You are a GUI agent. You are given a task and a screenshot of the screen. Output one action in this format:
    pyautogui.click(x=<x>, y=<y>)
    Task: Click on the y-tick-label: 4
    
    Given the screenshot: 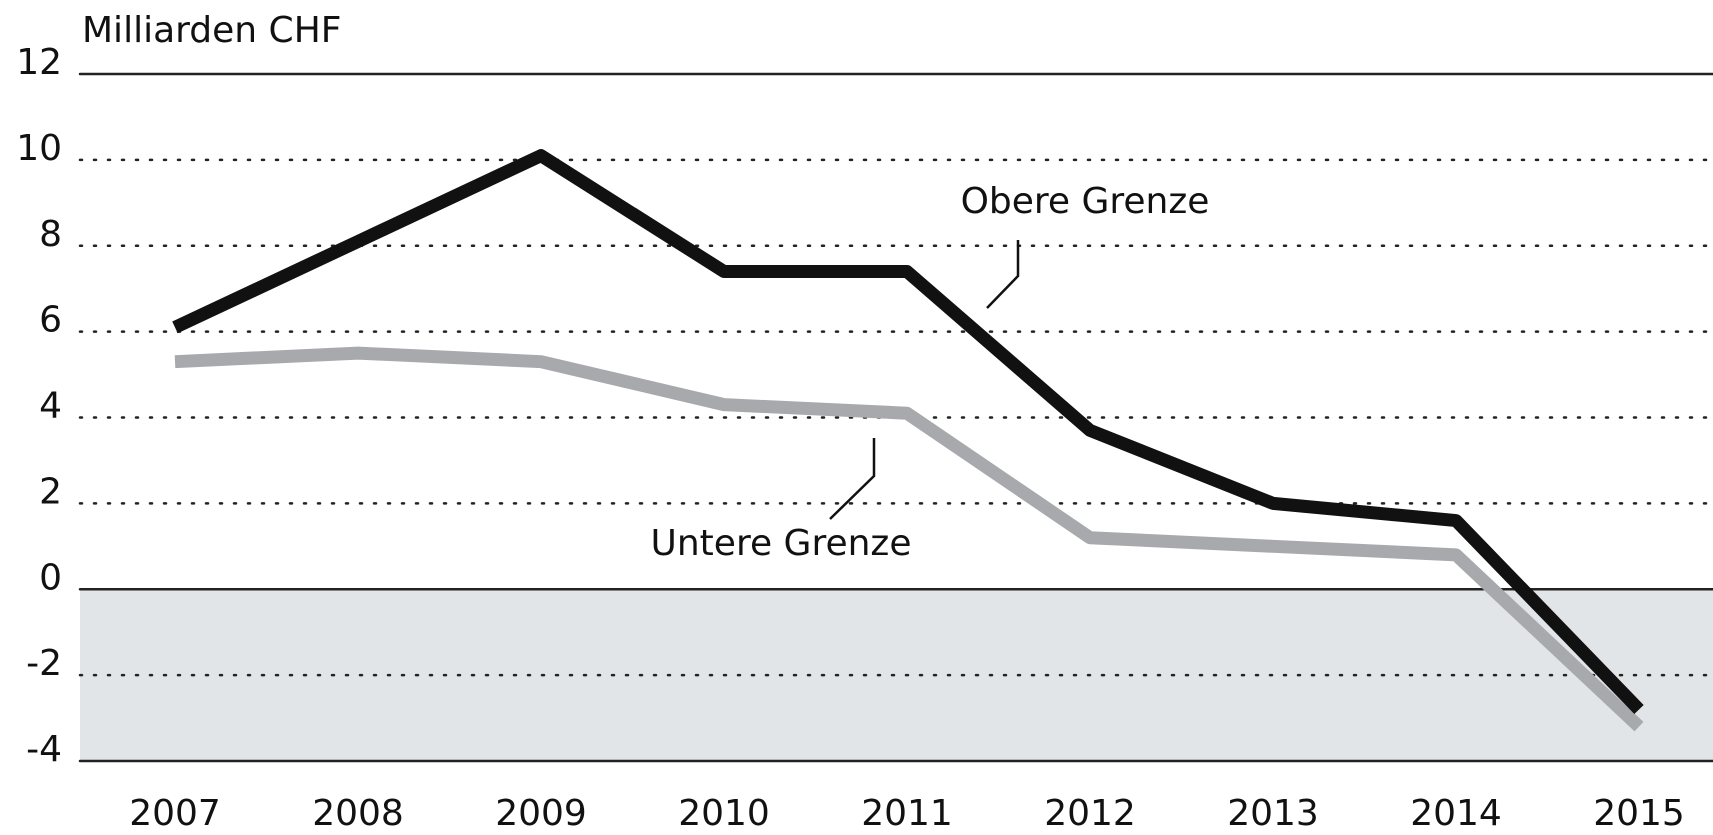 What is the action you would take?
    pyautogui.click(x=50, y=406)
    